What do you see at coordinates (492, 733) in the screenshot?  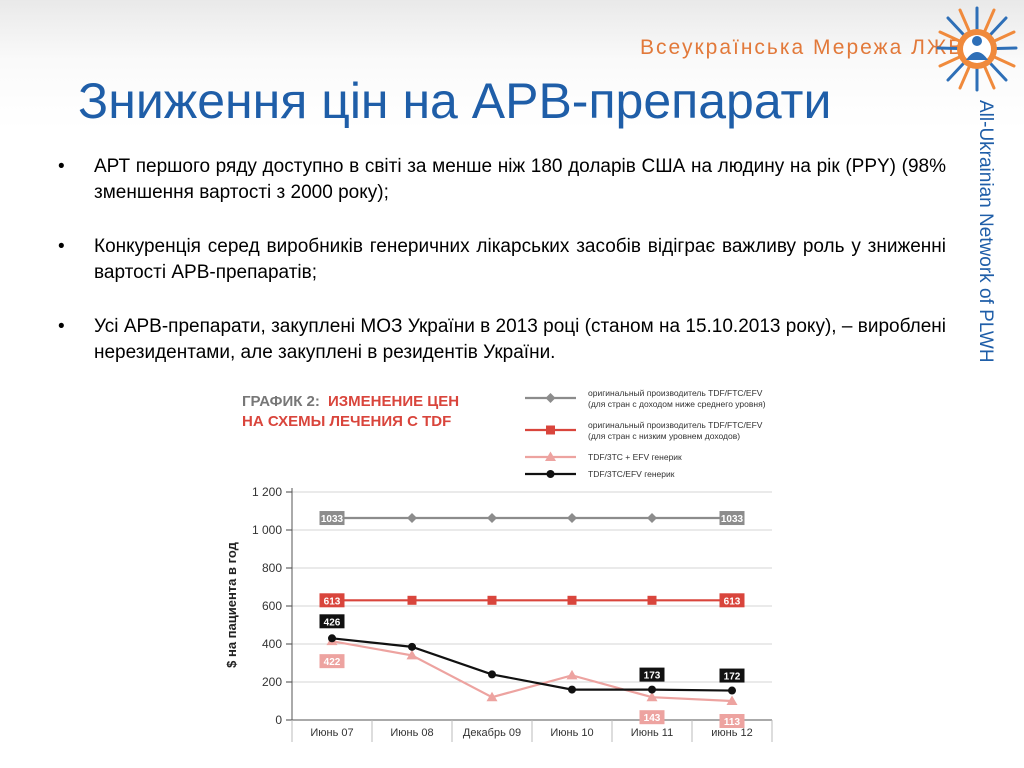 I see `x-tick-label: Декабрь 09` at bounding box center [492, 733].